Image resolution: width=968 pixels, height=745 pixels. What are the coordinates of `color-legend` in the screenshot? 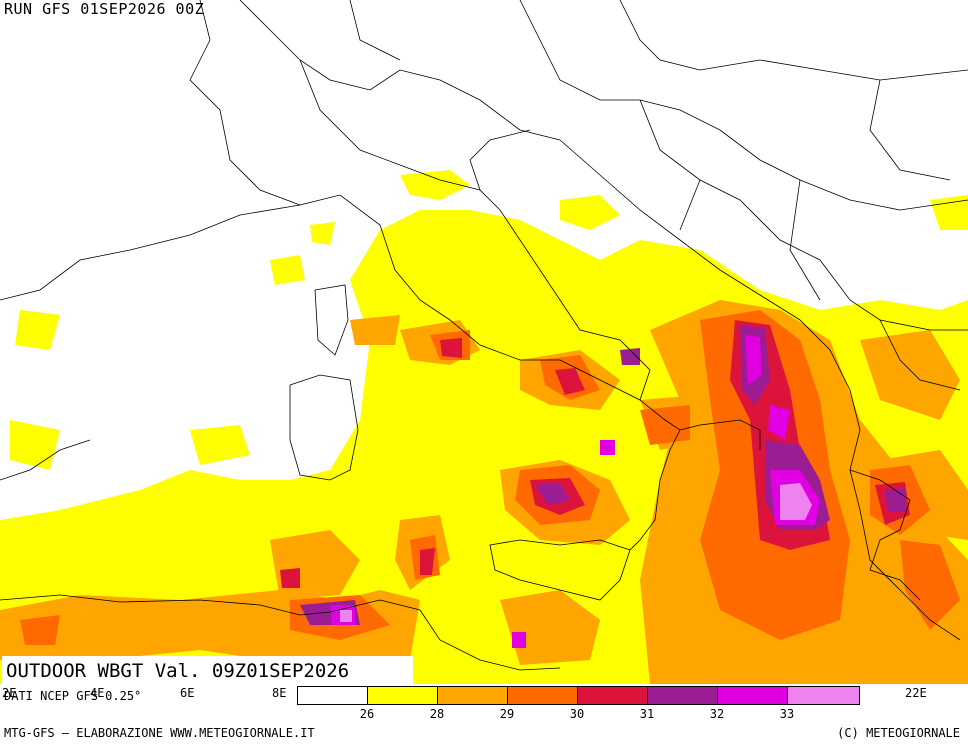 It's located at (578, 695).